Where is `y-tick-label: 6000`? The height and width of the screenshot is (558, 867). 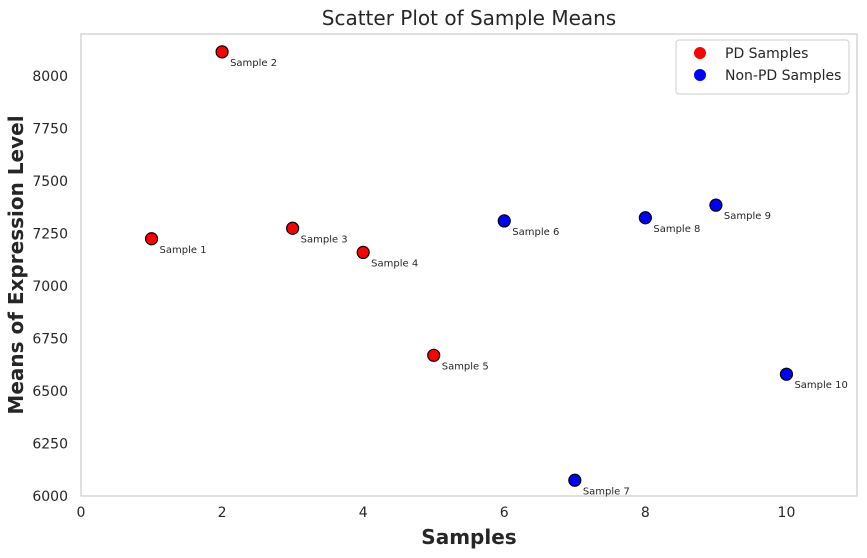
y-tick-label: 6000 is located at coordinates (50, 497).